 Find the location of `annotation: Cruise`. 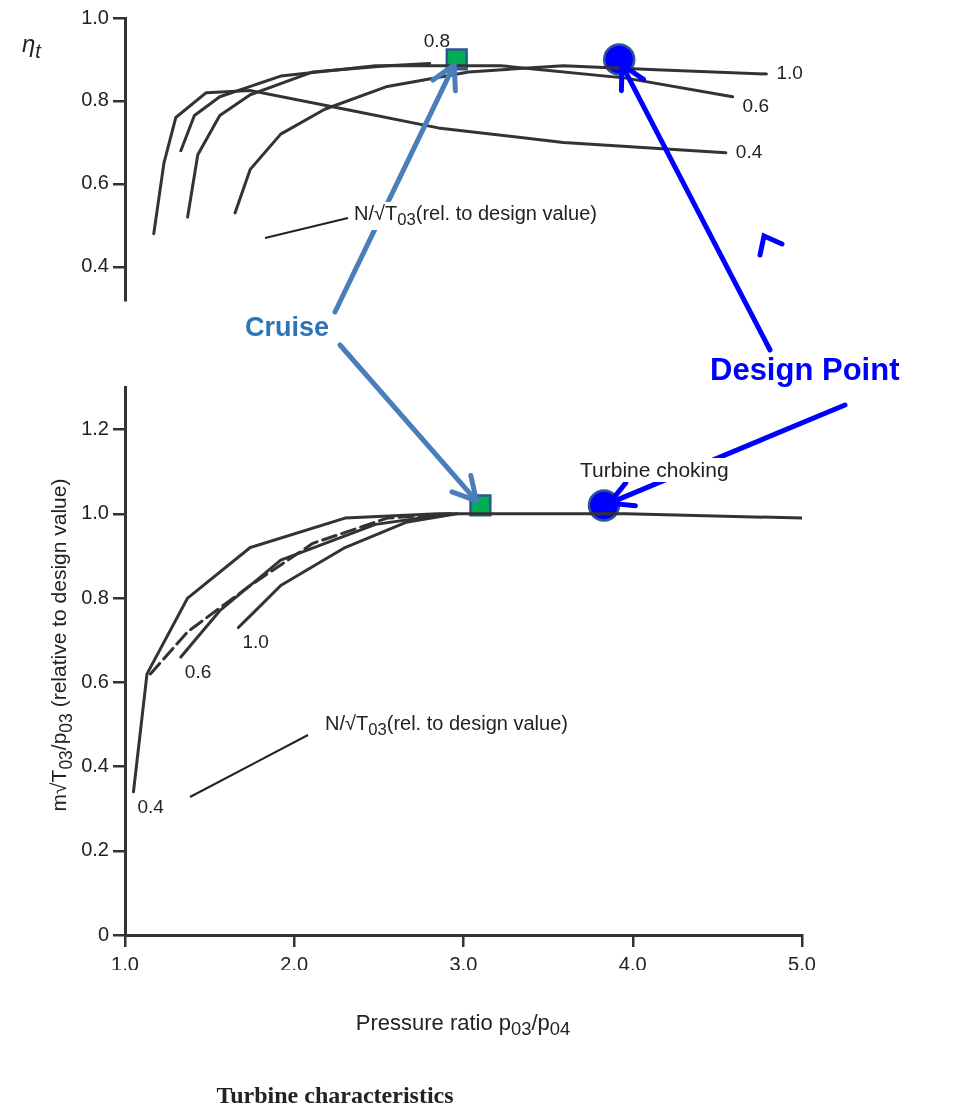

annotation: Cruise is located at coordinates (287, 327).